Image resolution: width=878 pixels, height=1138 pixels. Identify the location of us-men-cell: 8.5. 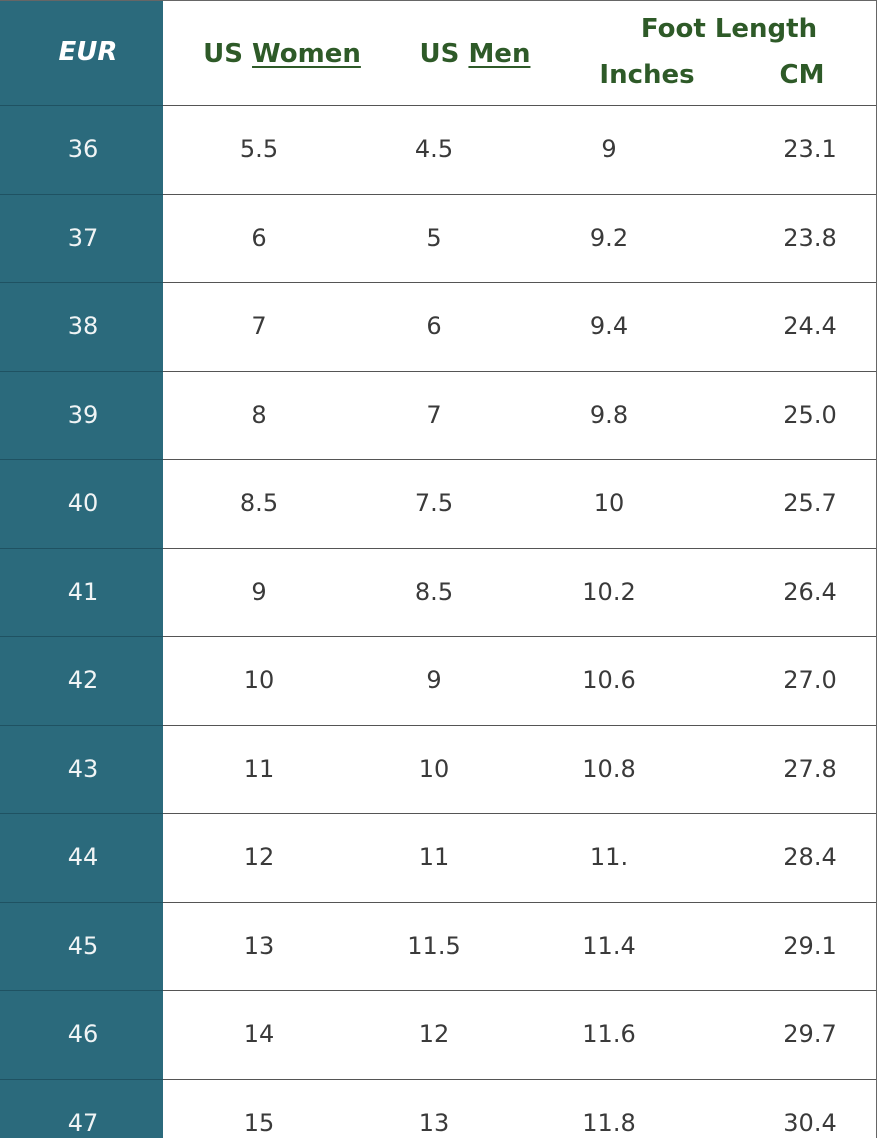
(434, 591).